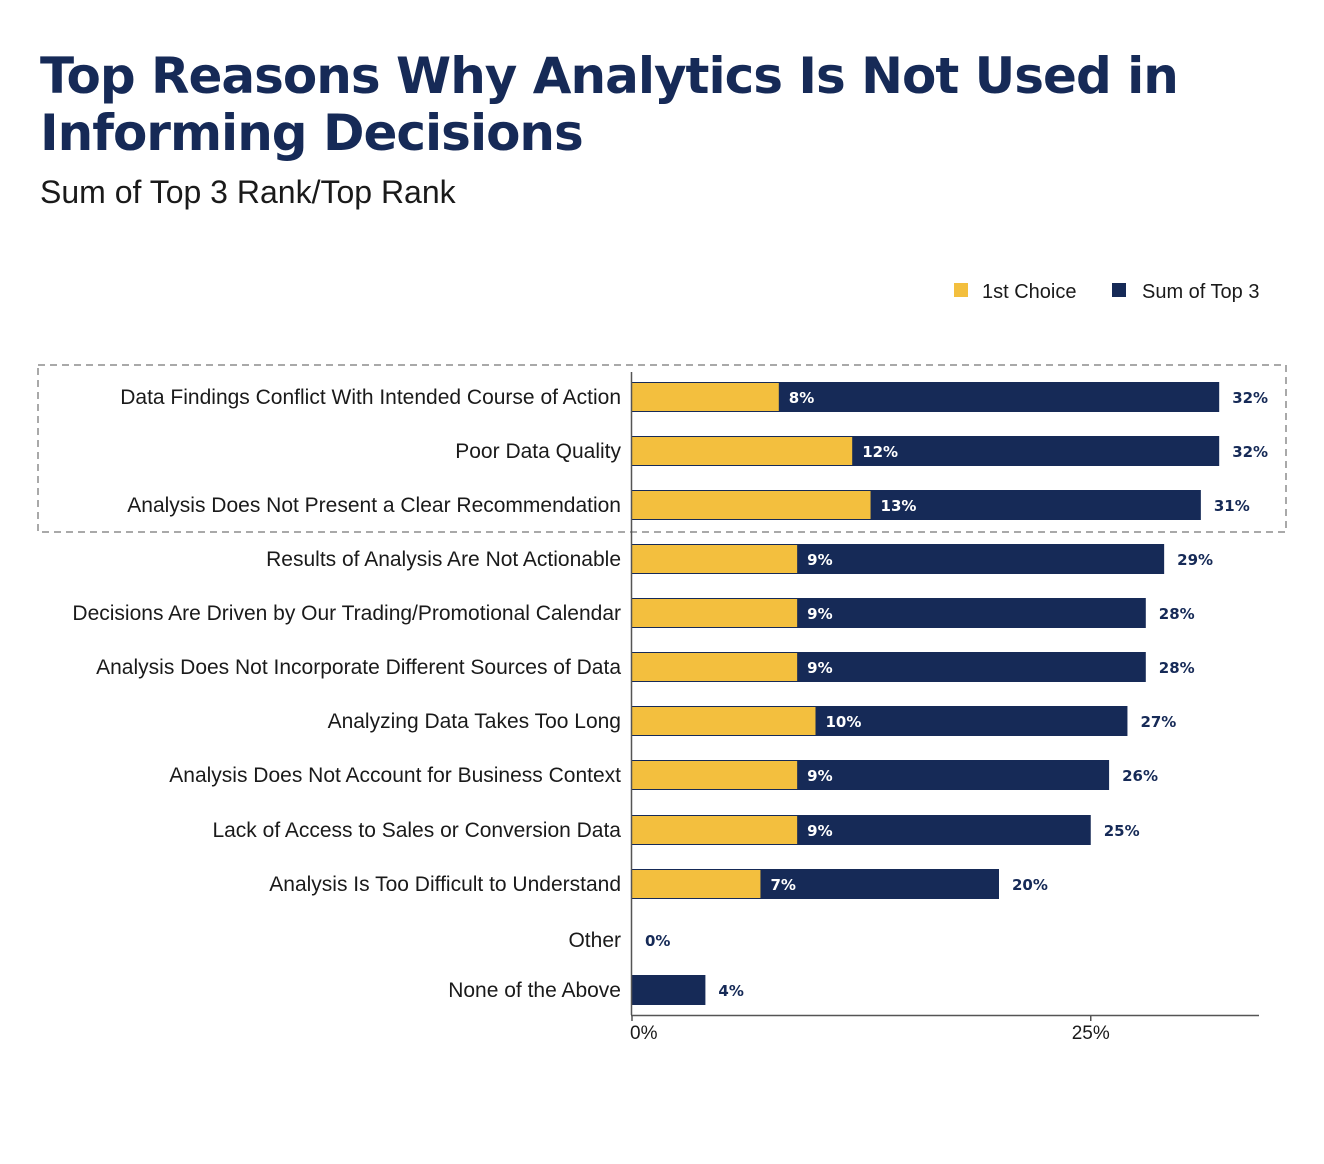 This screenshot has width=1324, height=1164. I want to click on category-label: Analyzing Data Takes Too Long, so click(474, 721).